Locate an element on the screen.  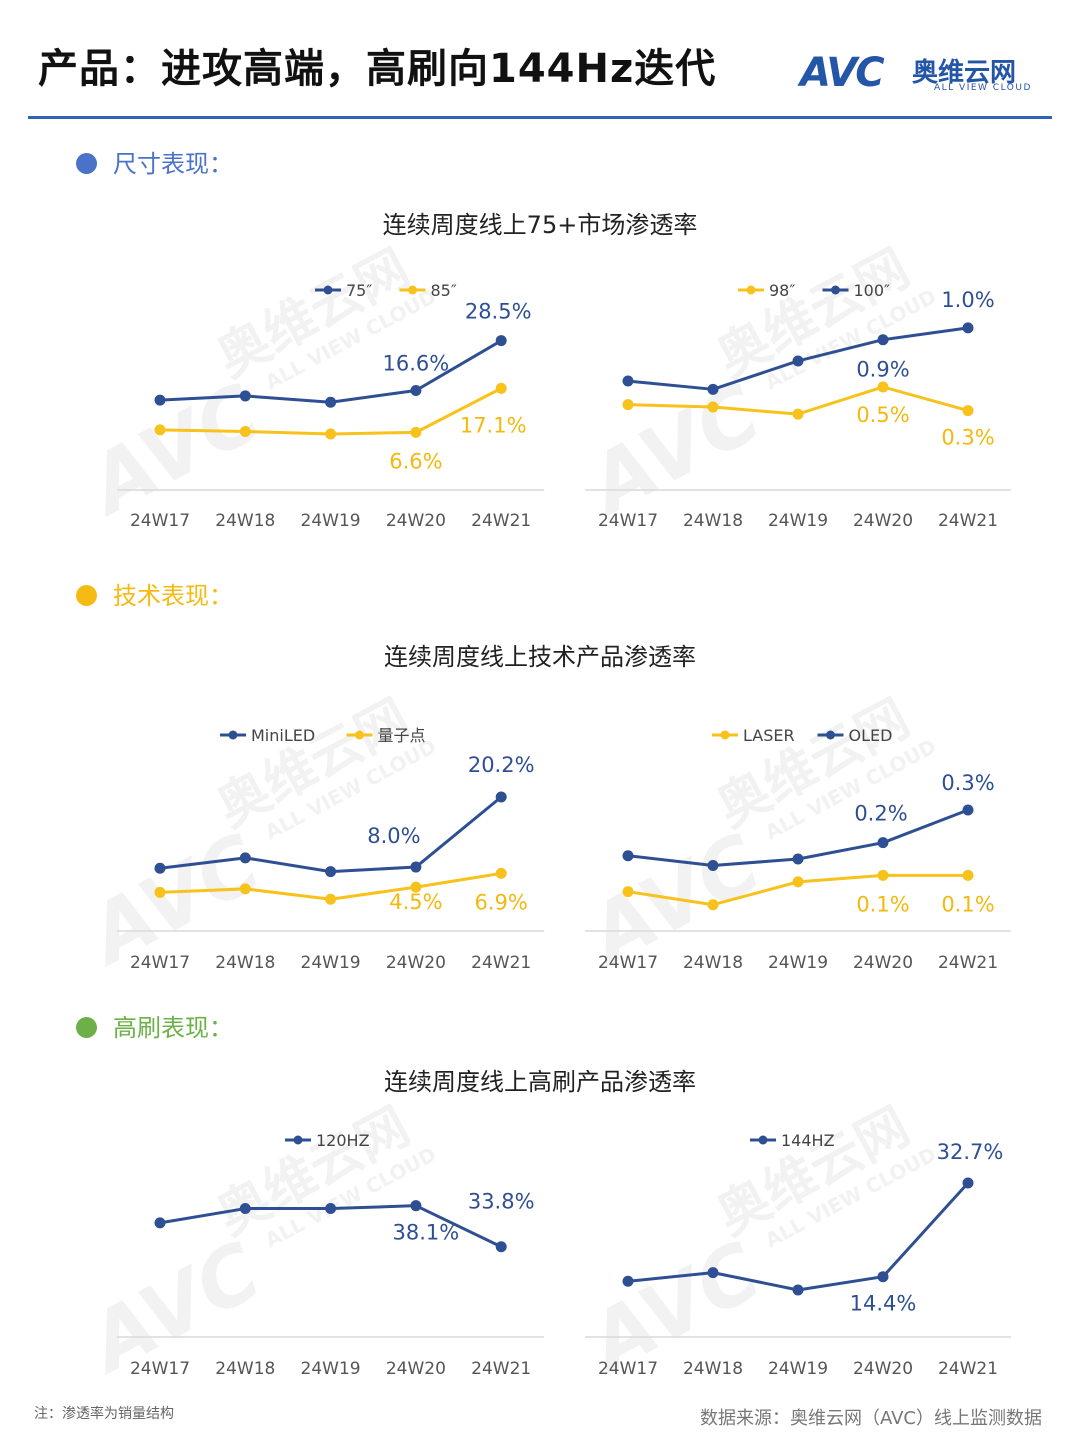
legend-label: 量子点 is located at coordinates (402, 735).